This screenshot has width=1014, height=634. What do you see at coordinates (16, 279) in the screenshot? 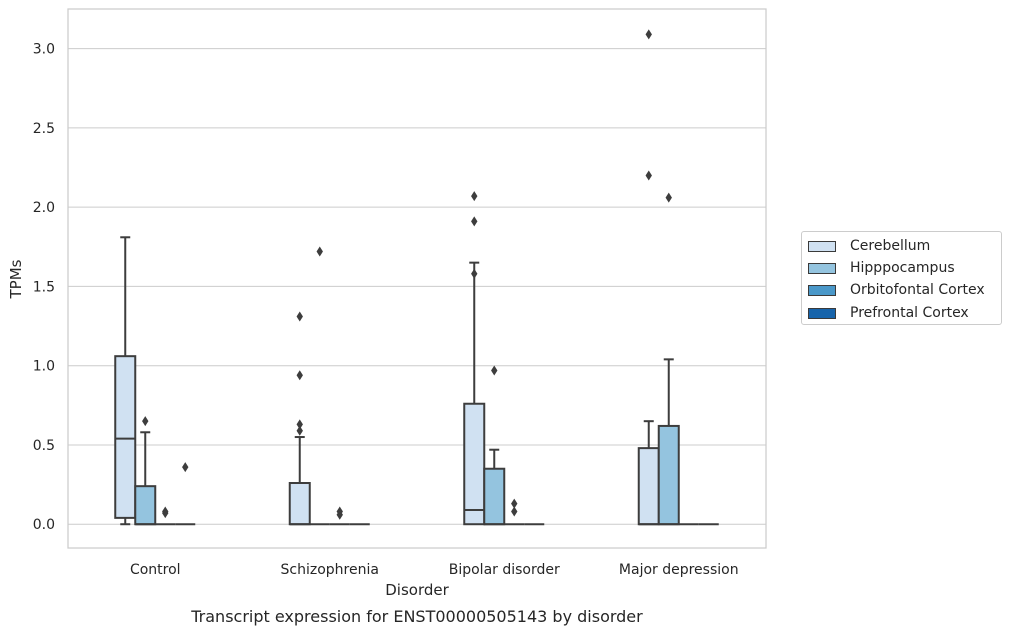
I see `y-axis-label: TPMs` at bounding box center [16, 279].